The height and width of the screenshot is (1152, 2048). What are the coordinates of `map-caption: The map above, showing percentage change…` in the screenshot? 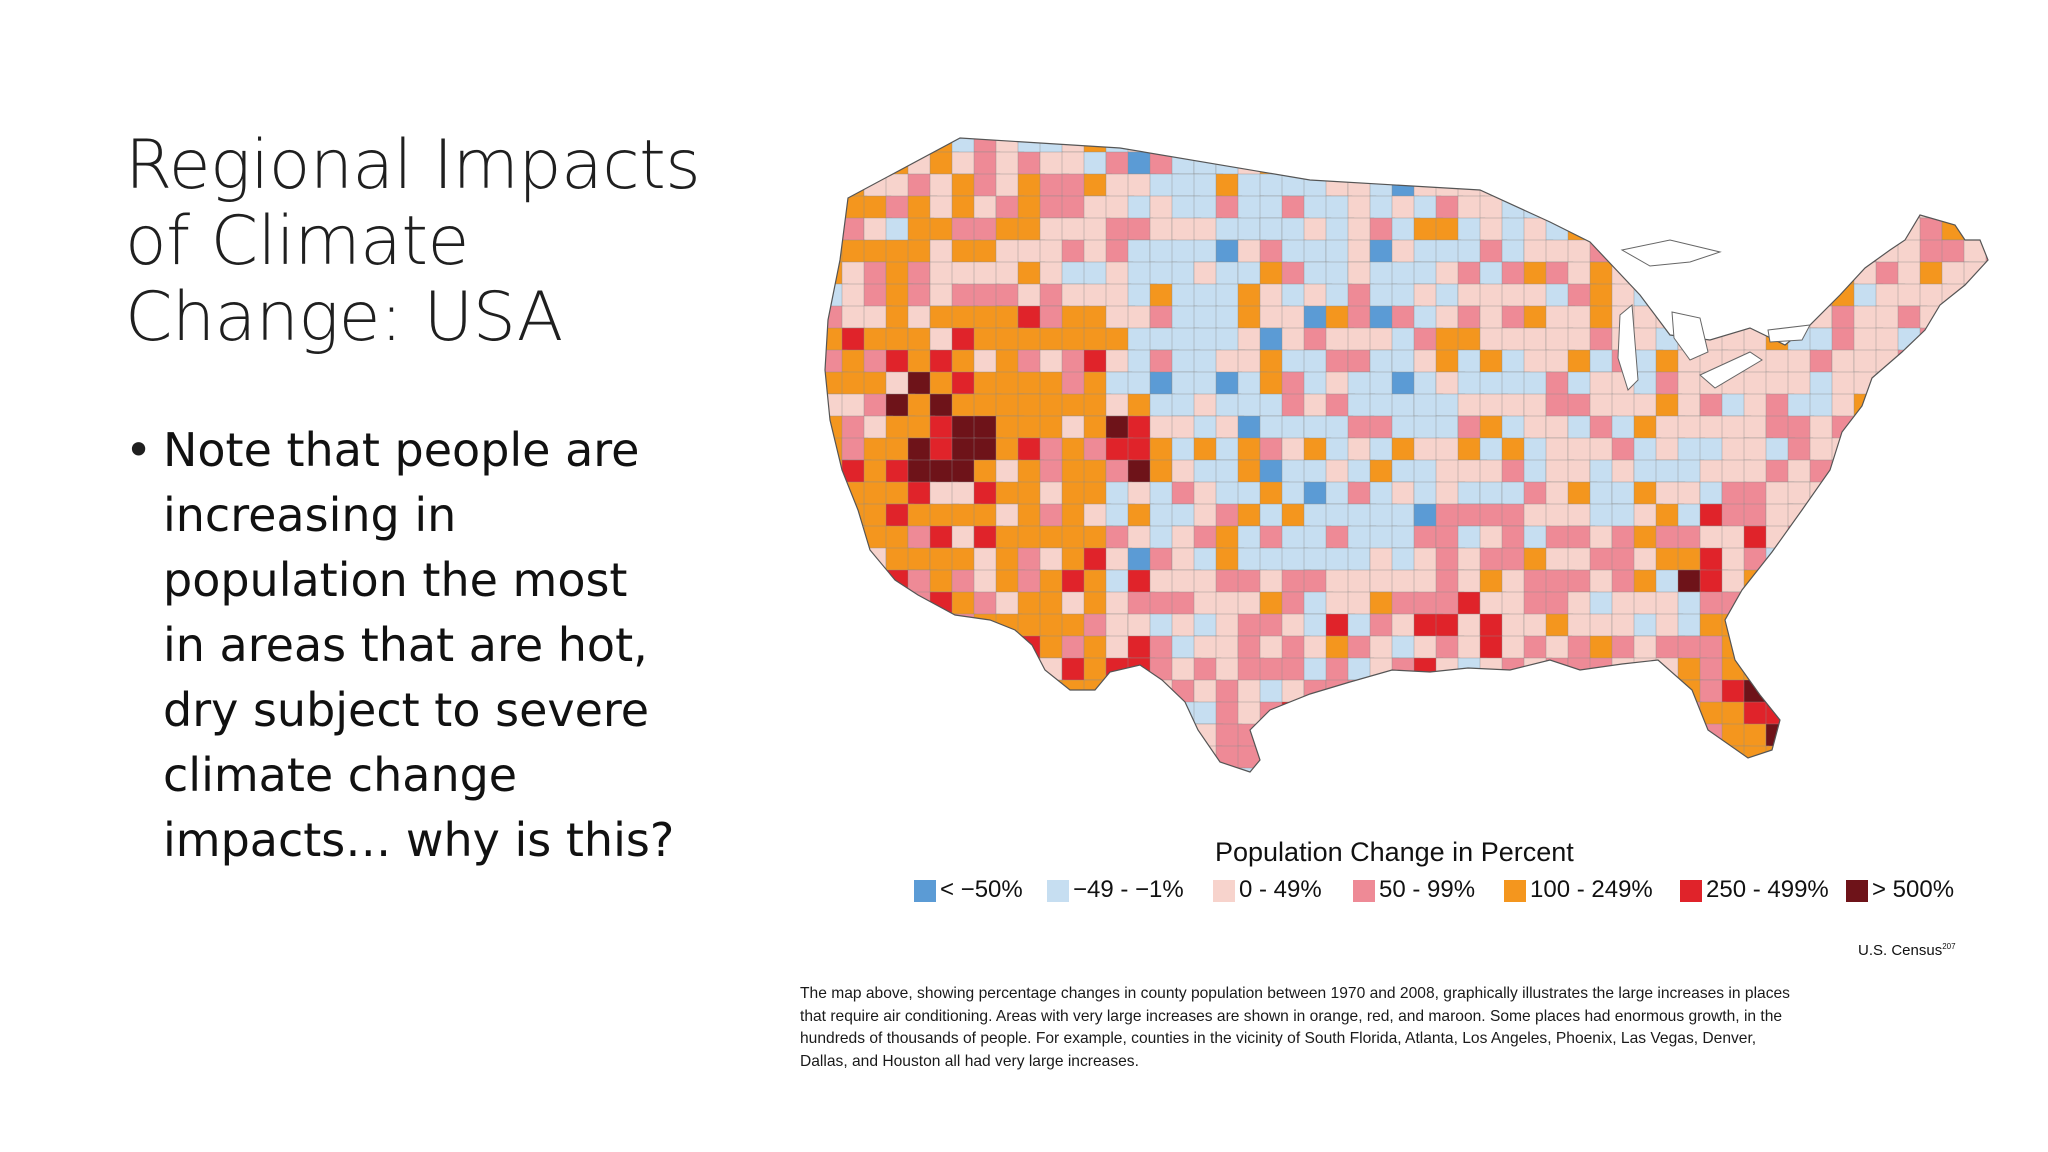 It's located at (1415, 1028).